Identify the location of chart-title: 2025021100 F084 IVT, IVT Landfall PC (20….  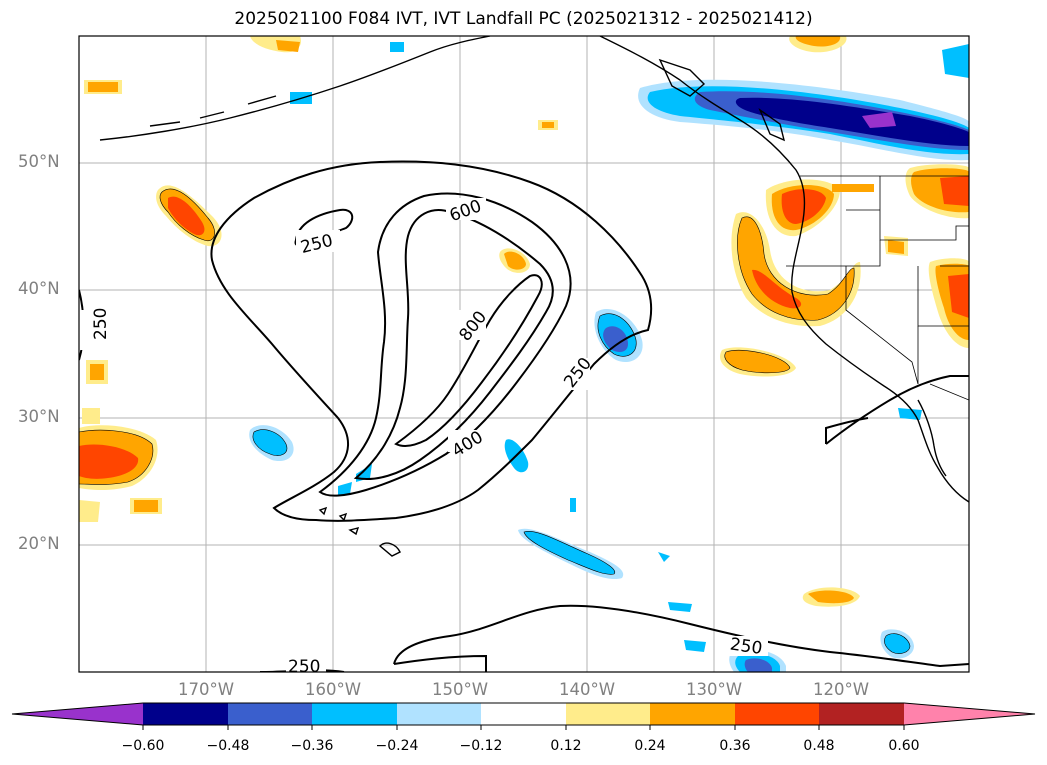
(523, 19).